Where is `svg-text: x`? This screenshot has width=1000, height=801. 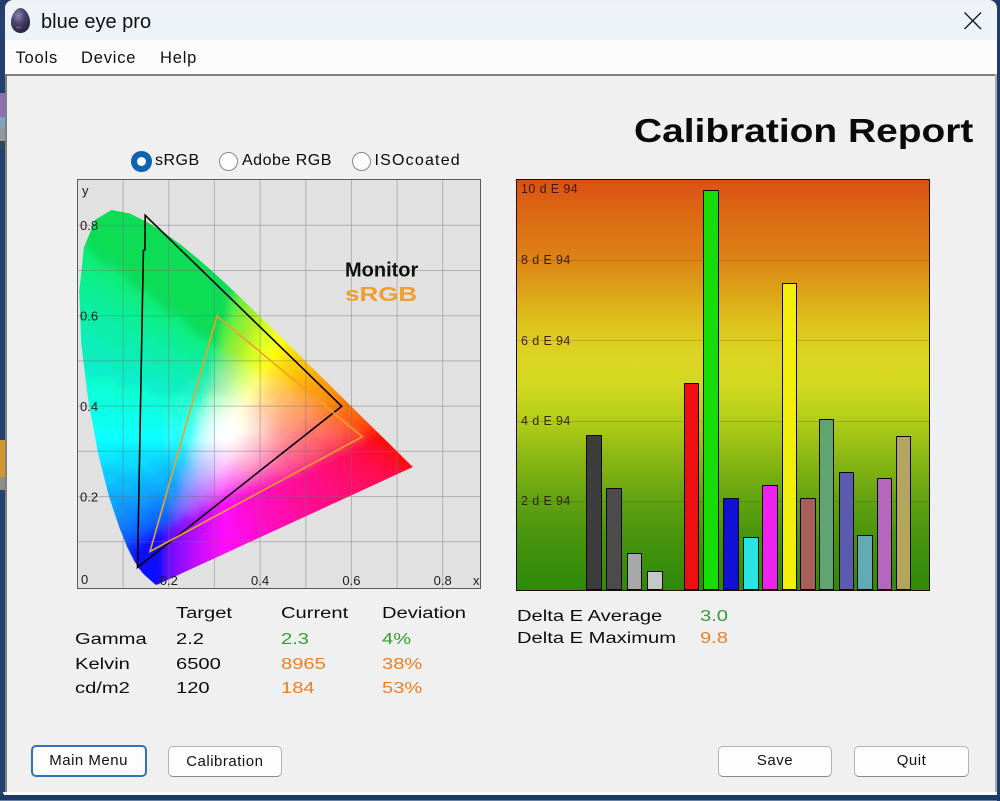 svg-text: x is located at coordinates (476, 580).